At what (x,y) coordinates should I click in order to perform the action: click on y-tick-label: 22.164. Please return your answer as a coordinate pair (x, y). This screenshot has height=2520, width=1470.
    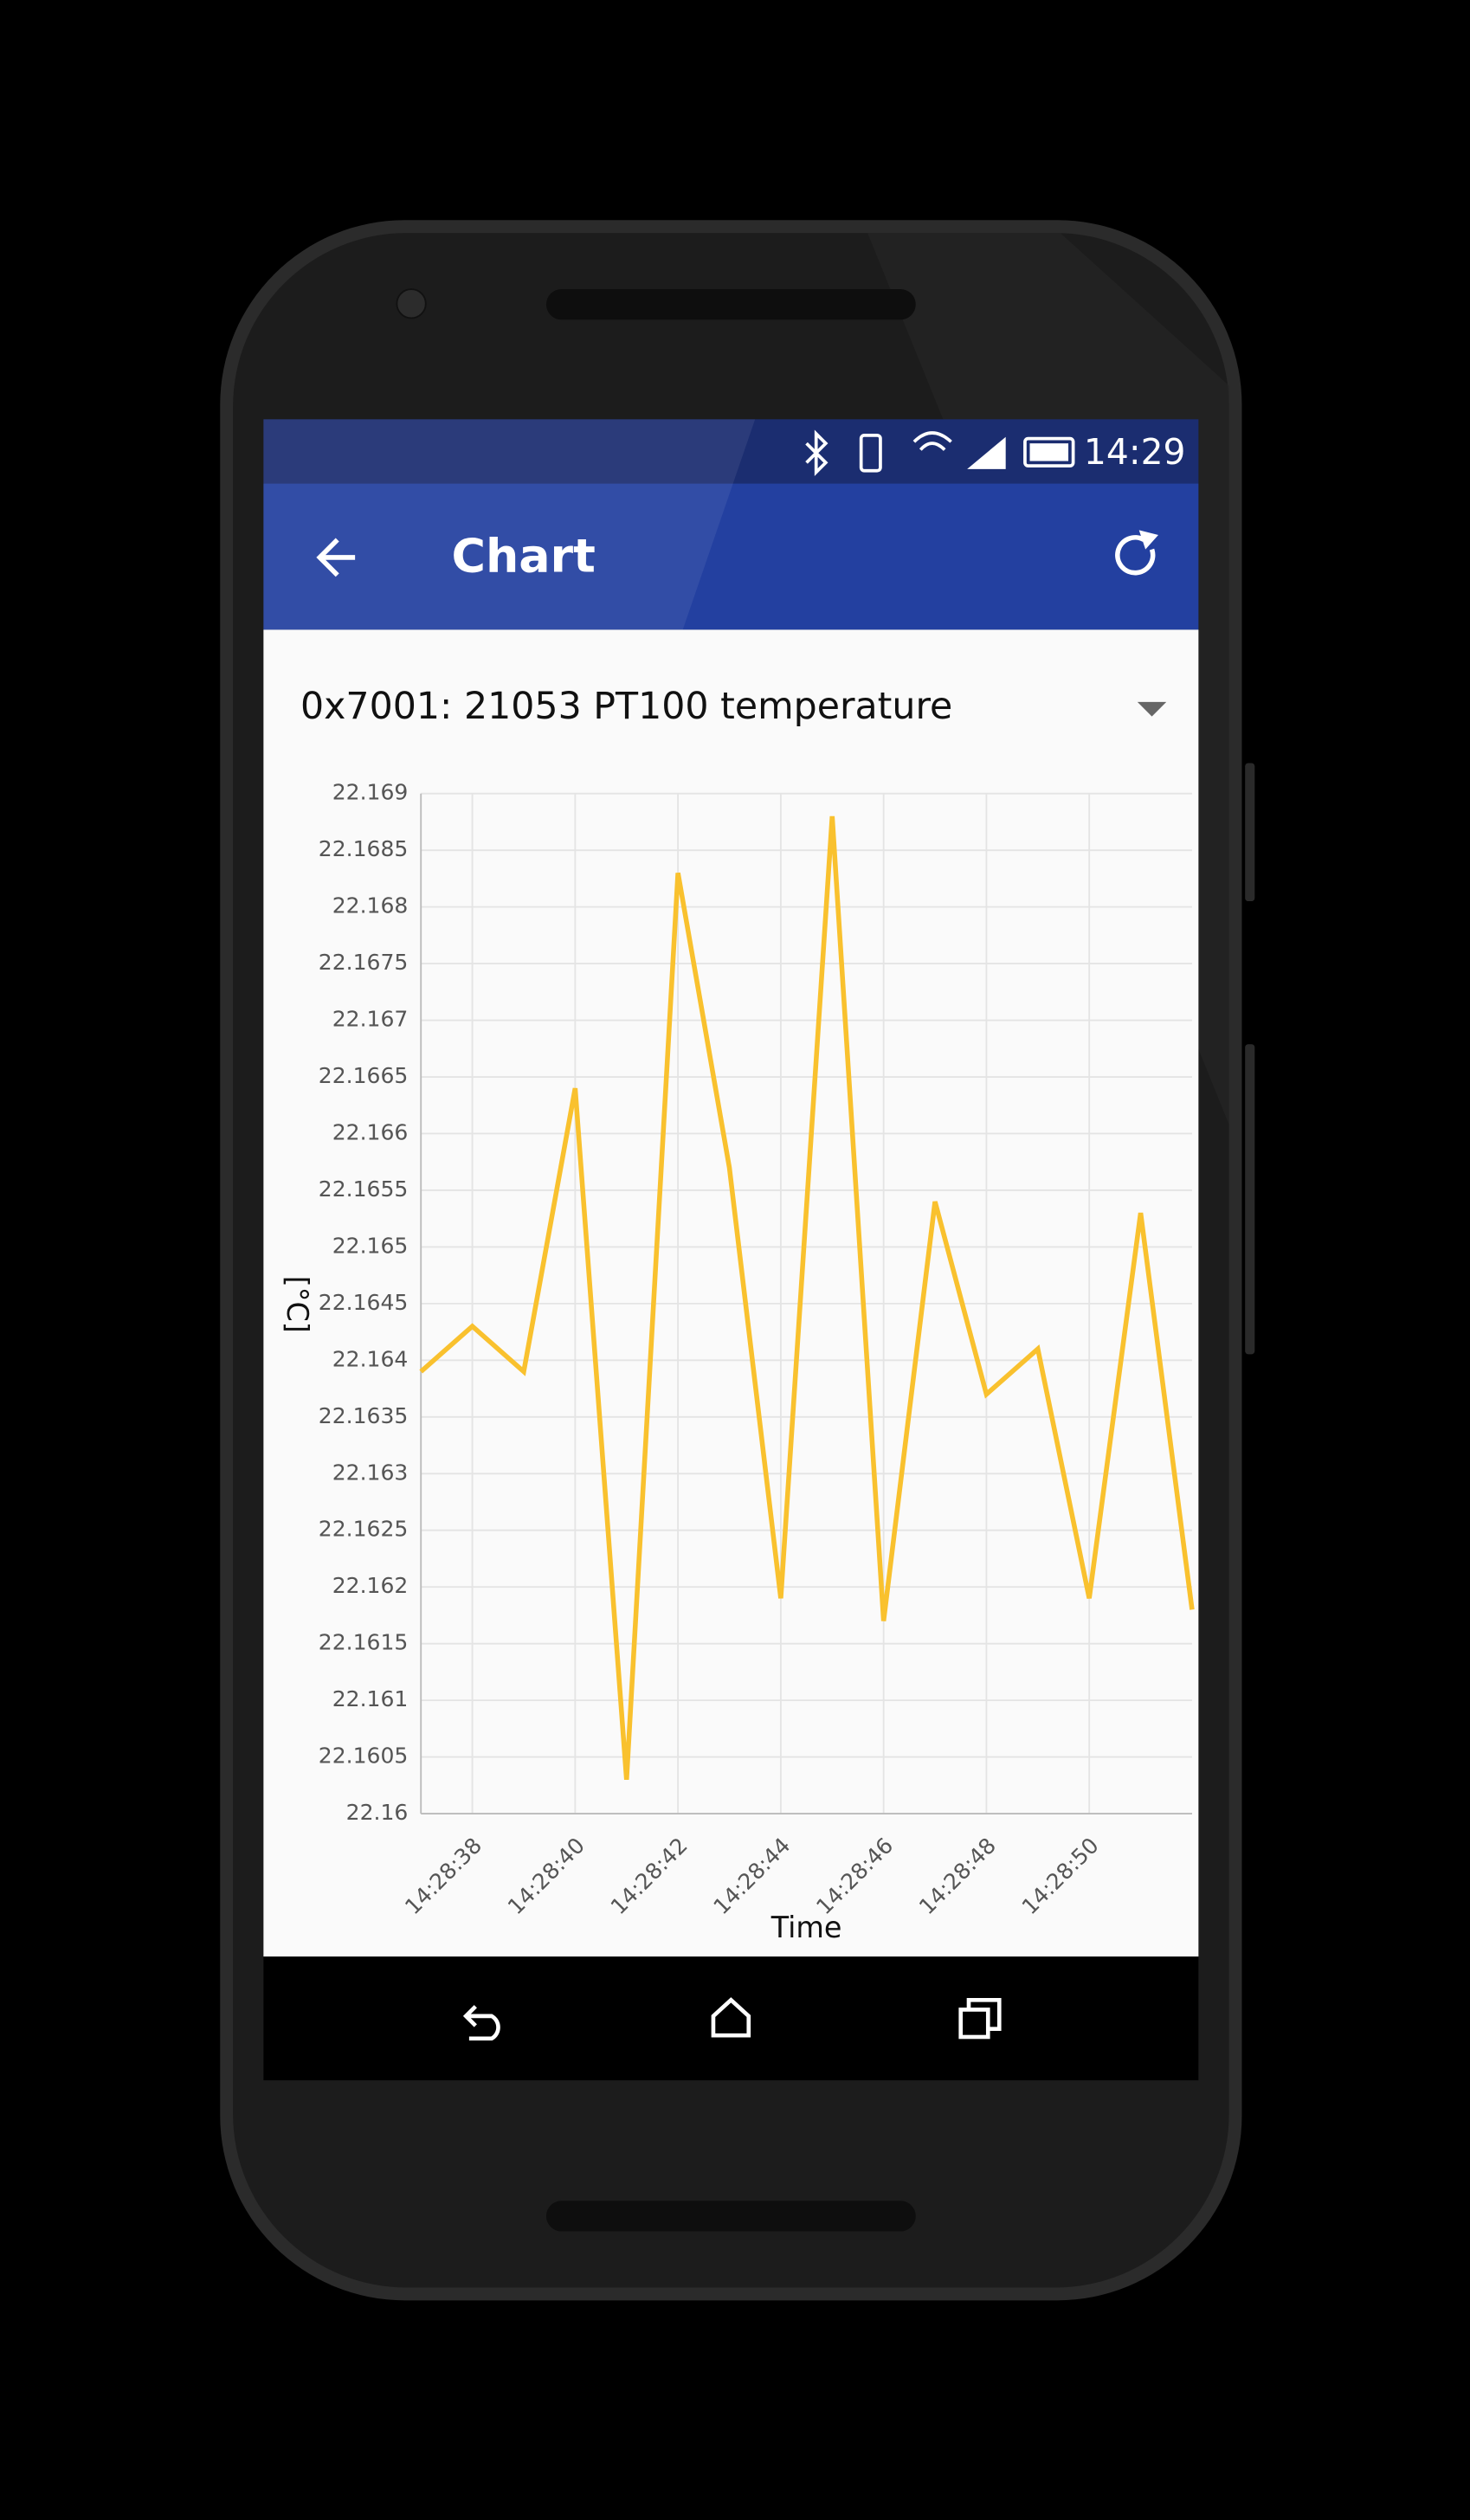
    Looking at the image, I should click on (371, 1358).